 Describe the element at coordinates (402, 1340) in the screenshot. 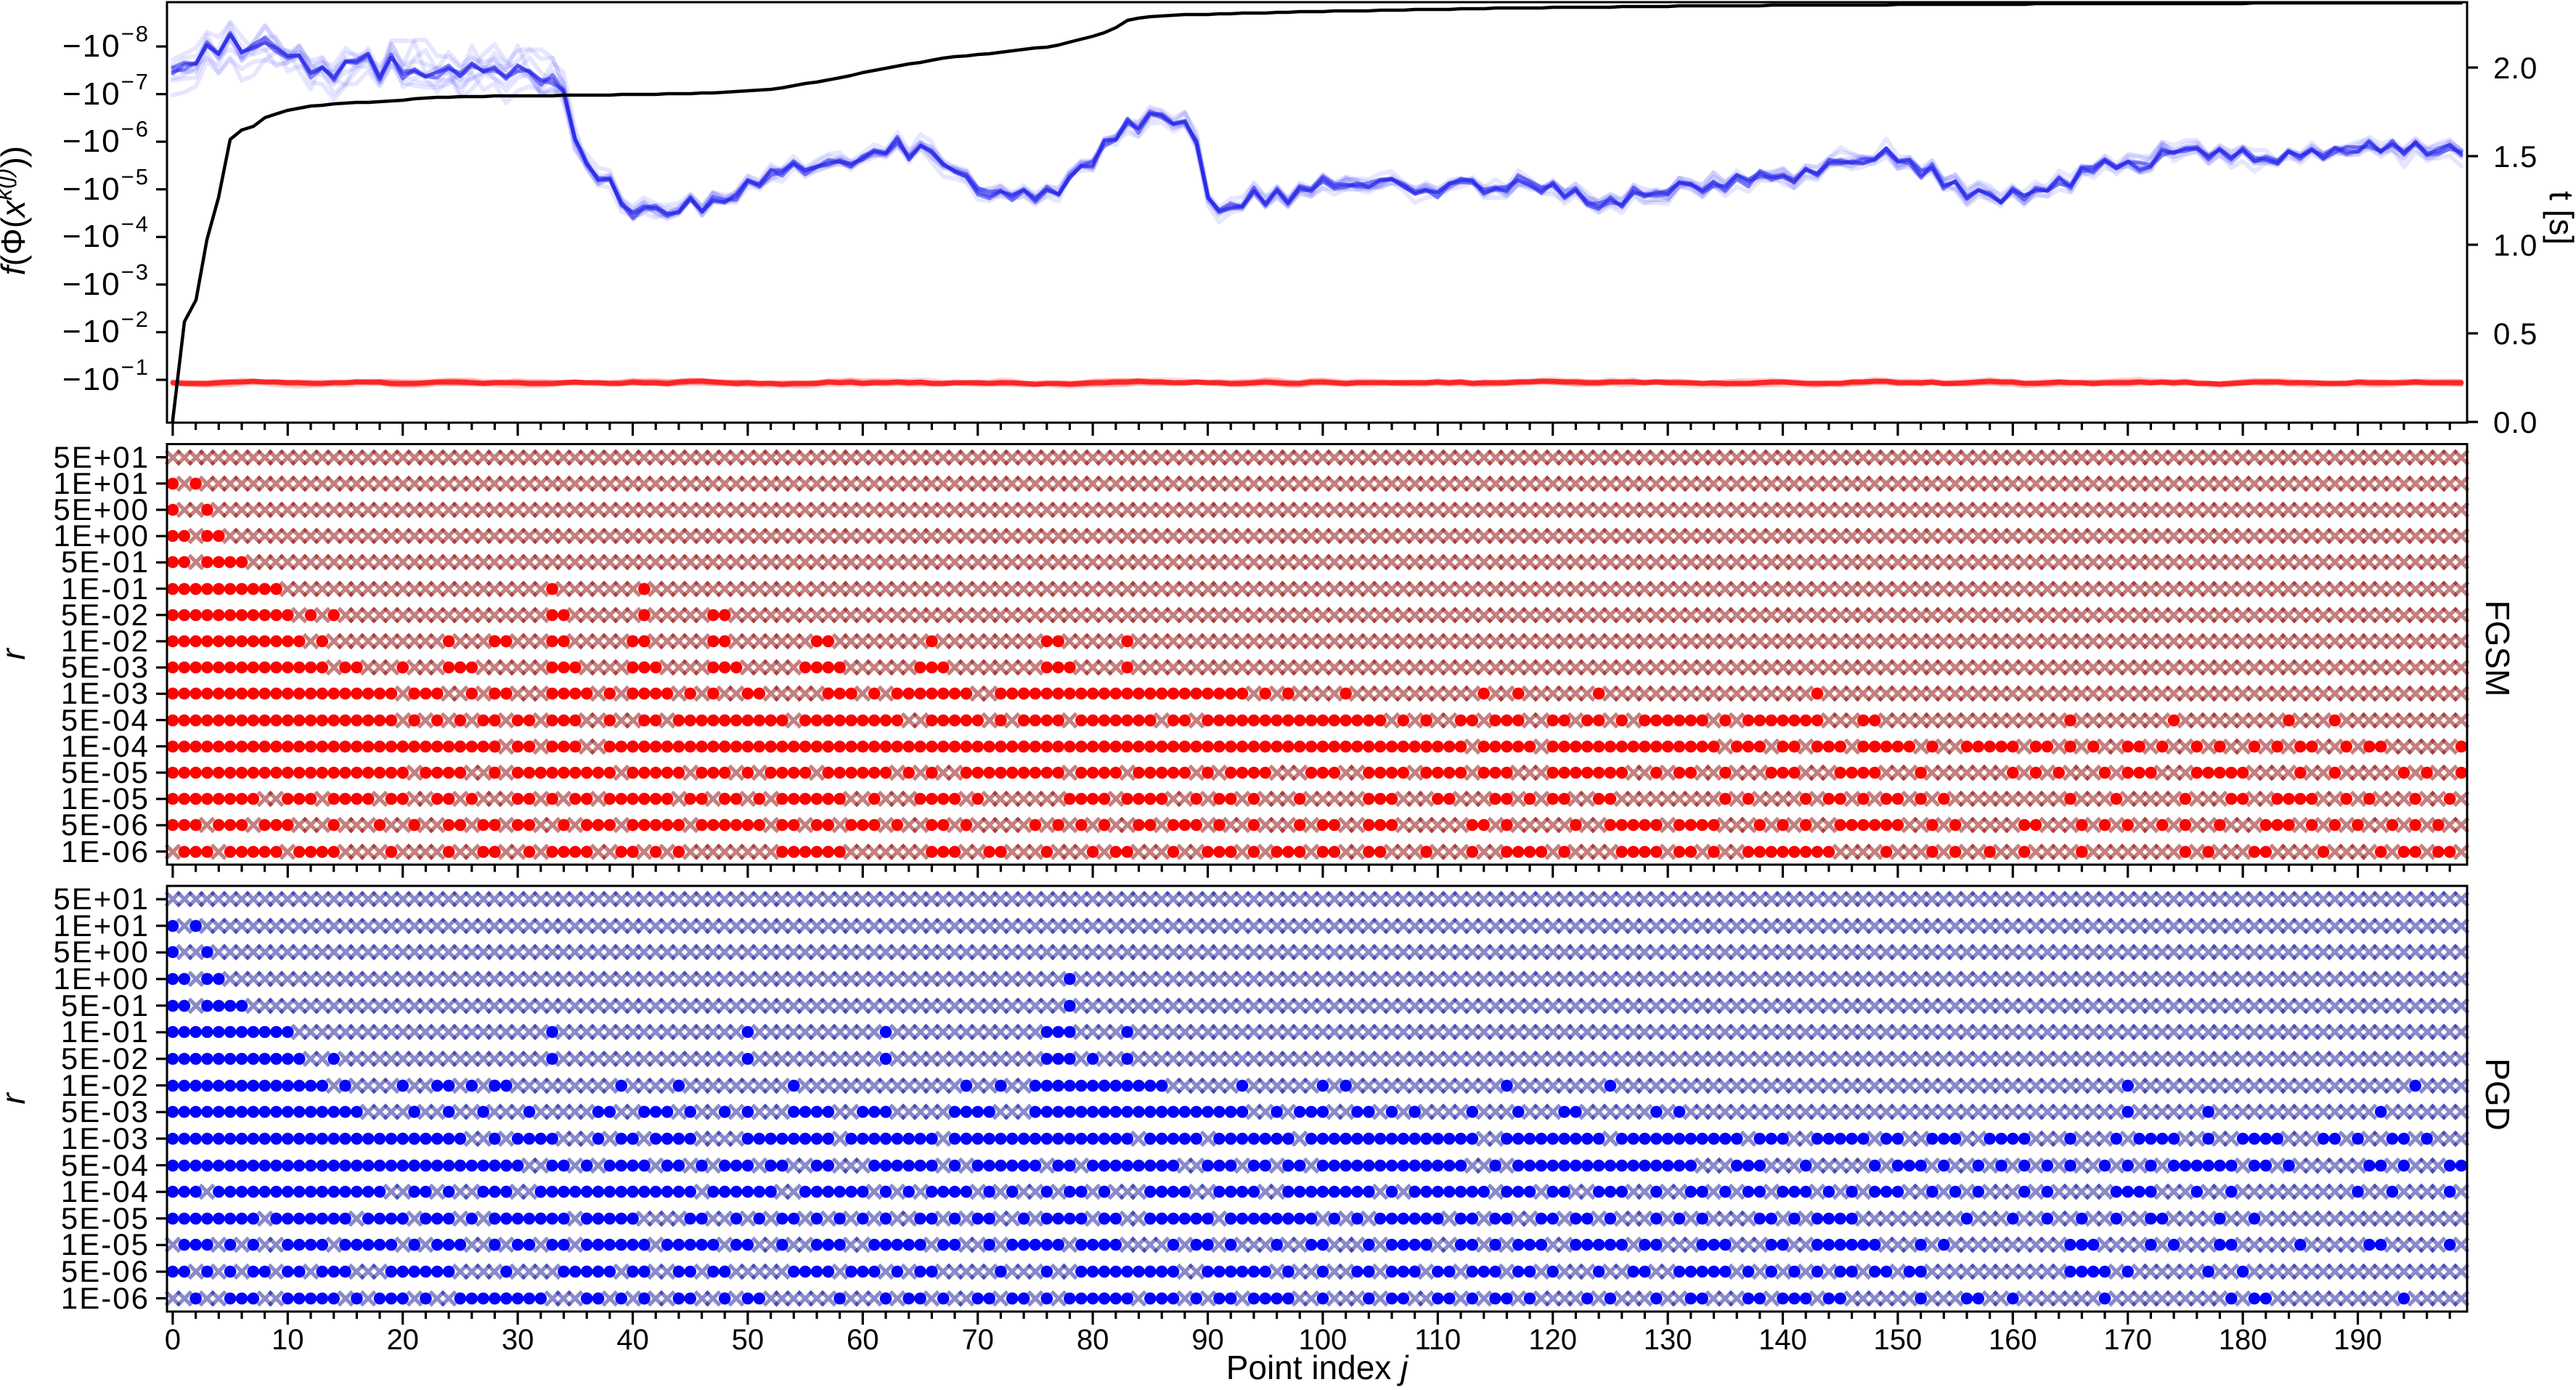

I see `svg-text: 20` at that location.